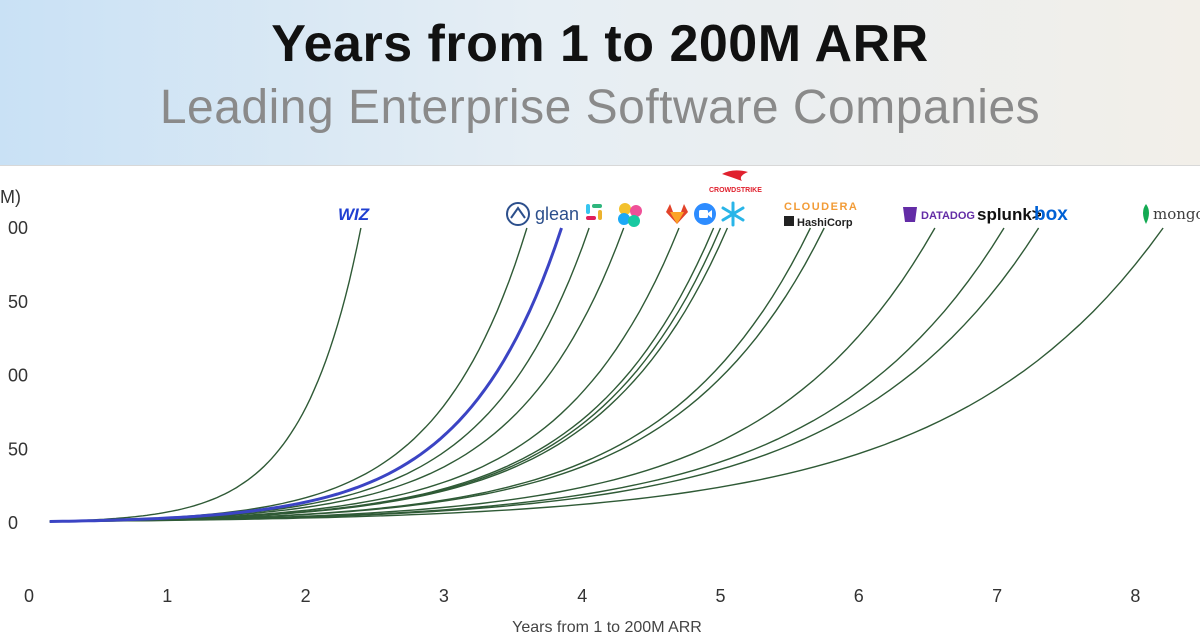  I want to click on x-tick-label: 1, so click(167, 596).